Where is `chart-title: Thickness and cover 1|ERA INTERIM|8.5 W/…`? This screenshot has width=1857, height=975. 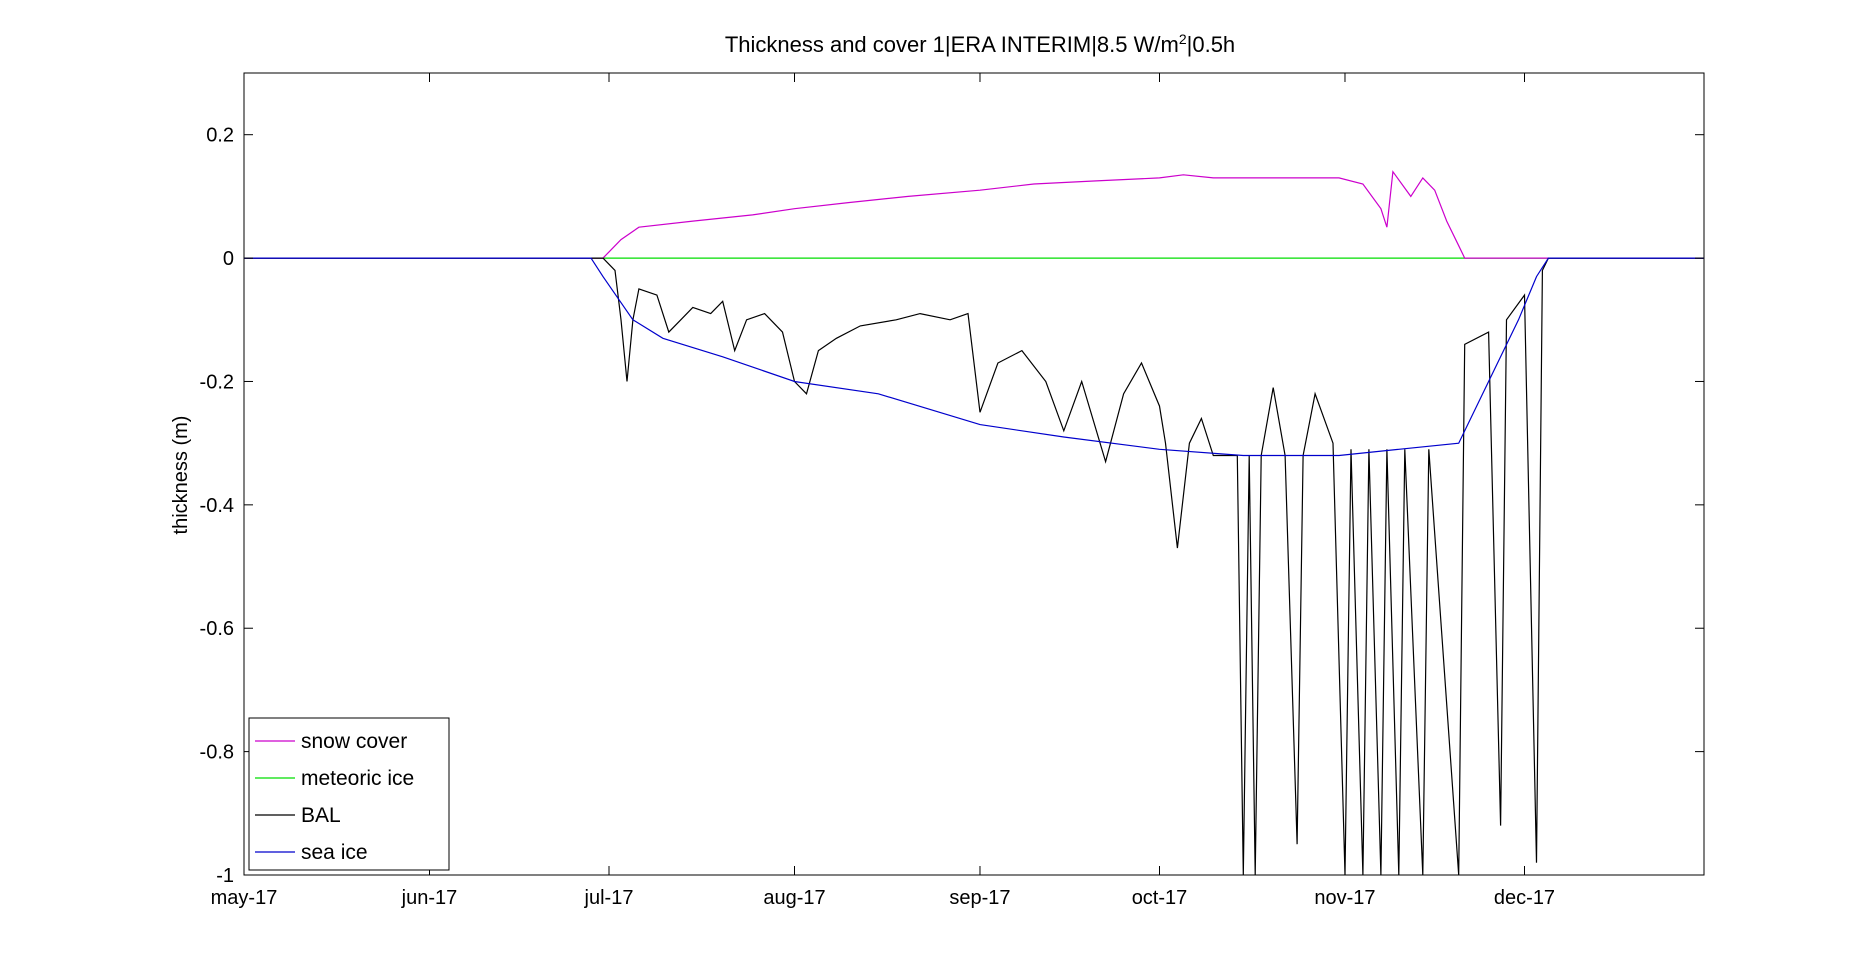
chart-title: Thickness and cover 1|ERA INTERIM|8.5 W/… is located at coordinates (980, 44).